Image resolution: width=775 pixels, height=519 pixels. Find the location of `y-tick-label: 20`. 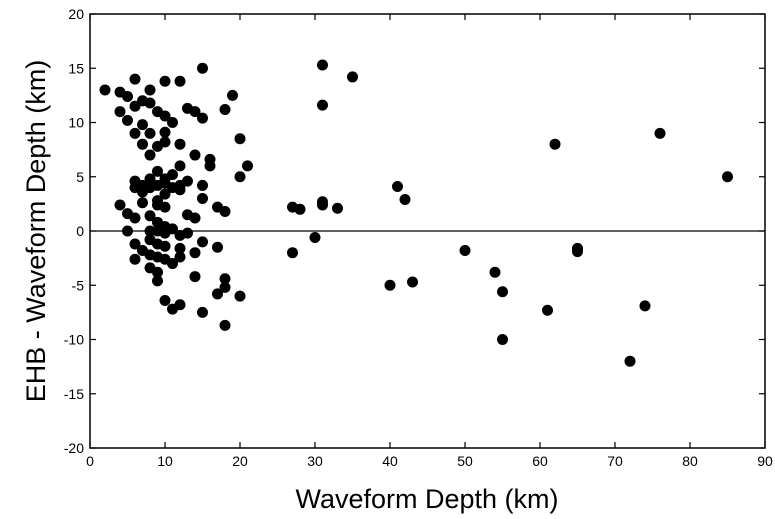

y-tick-label: 20 is located at coordinates (76, 14).